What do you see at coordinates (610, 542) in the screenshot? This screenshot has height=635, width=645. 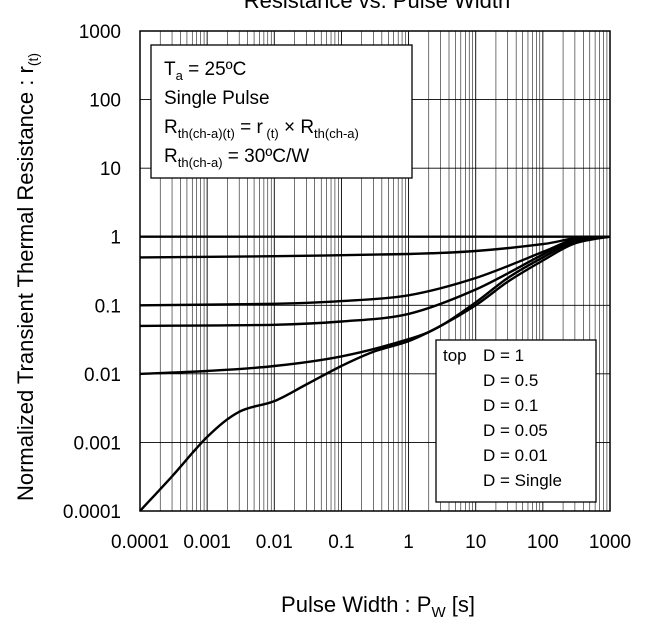 I see `x-tick-label: 1000` at bounding box center [610, 542].